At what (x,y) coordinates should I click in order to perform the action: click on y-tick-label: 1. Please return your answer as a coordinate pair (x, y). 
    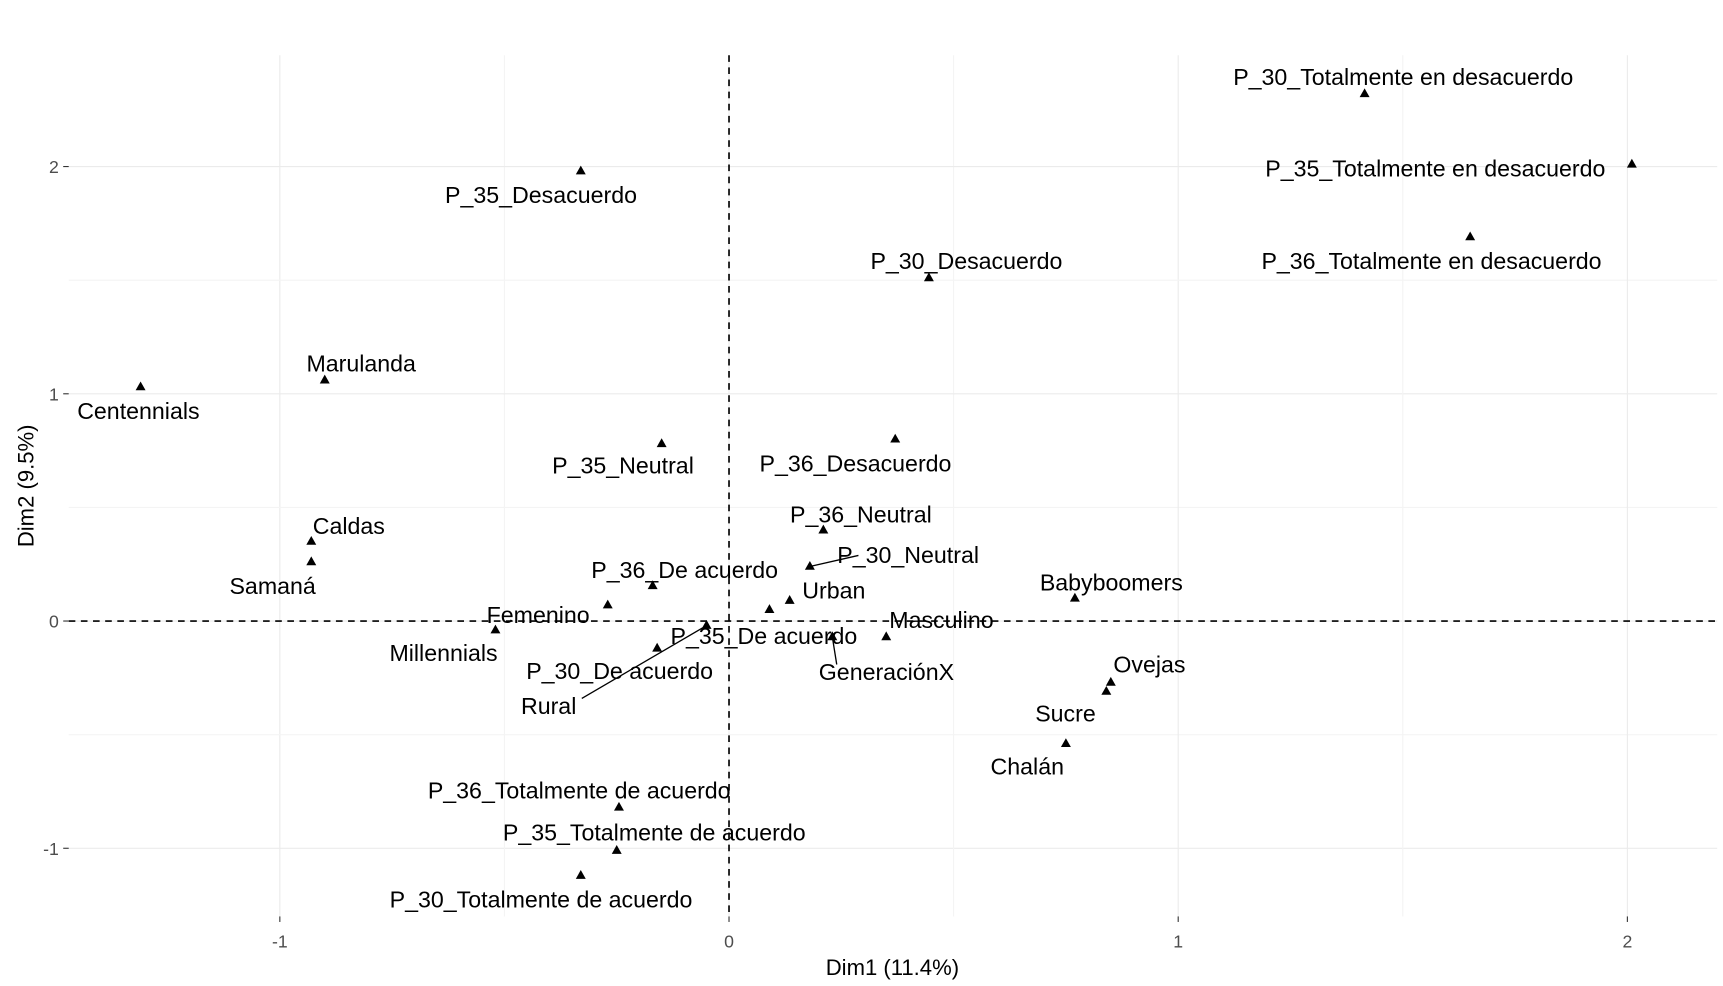
    Looking at the image, I should click on (54, 394).